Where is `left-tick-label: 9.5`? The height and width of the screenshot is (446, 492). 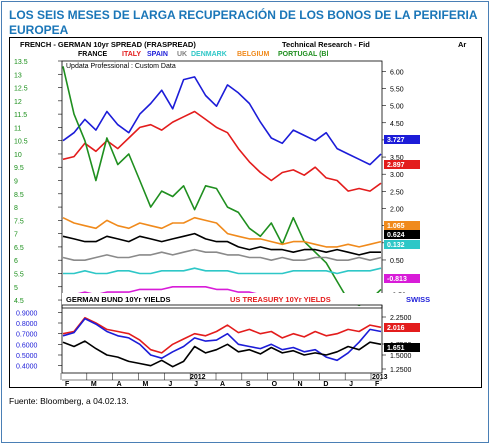 left-tick-label: 9.5 is located at coordinates (19, 168).